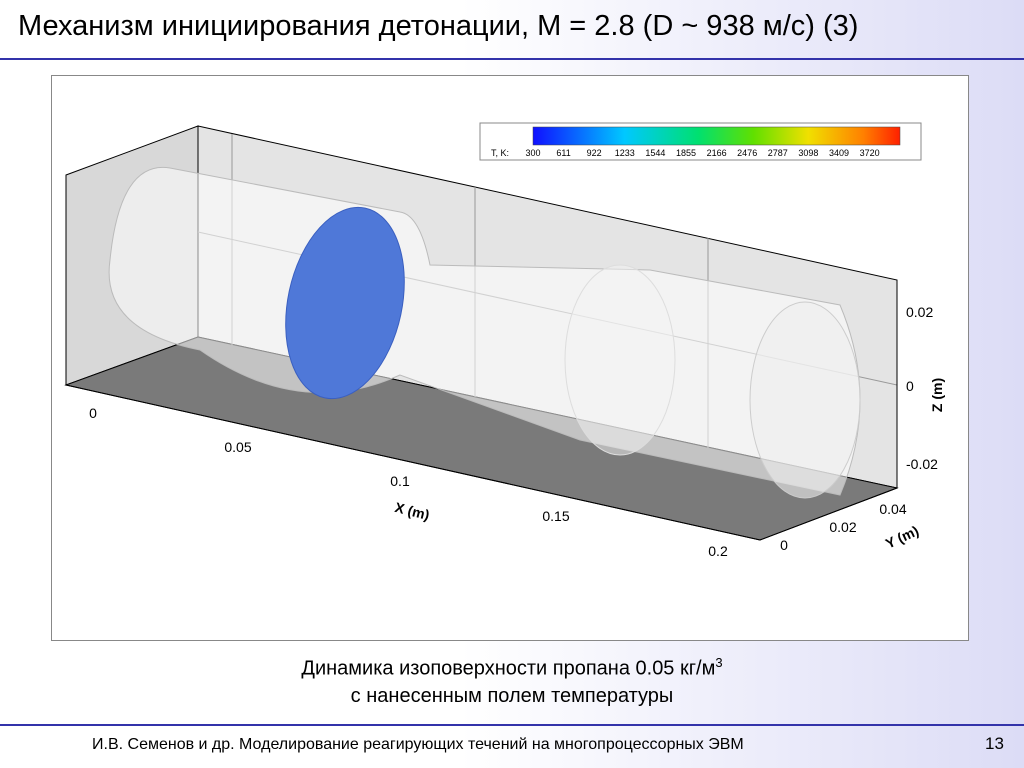 Image resolution: width=1024 pixels, height=768 pixels. I want to click on colorbar-tick: 1233, so click(625, 153).